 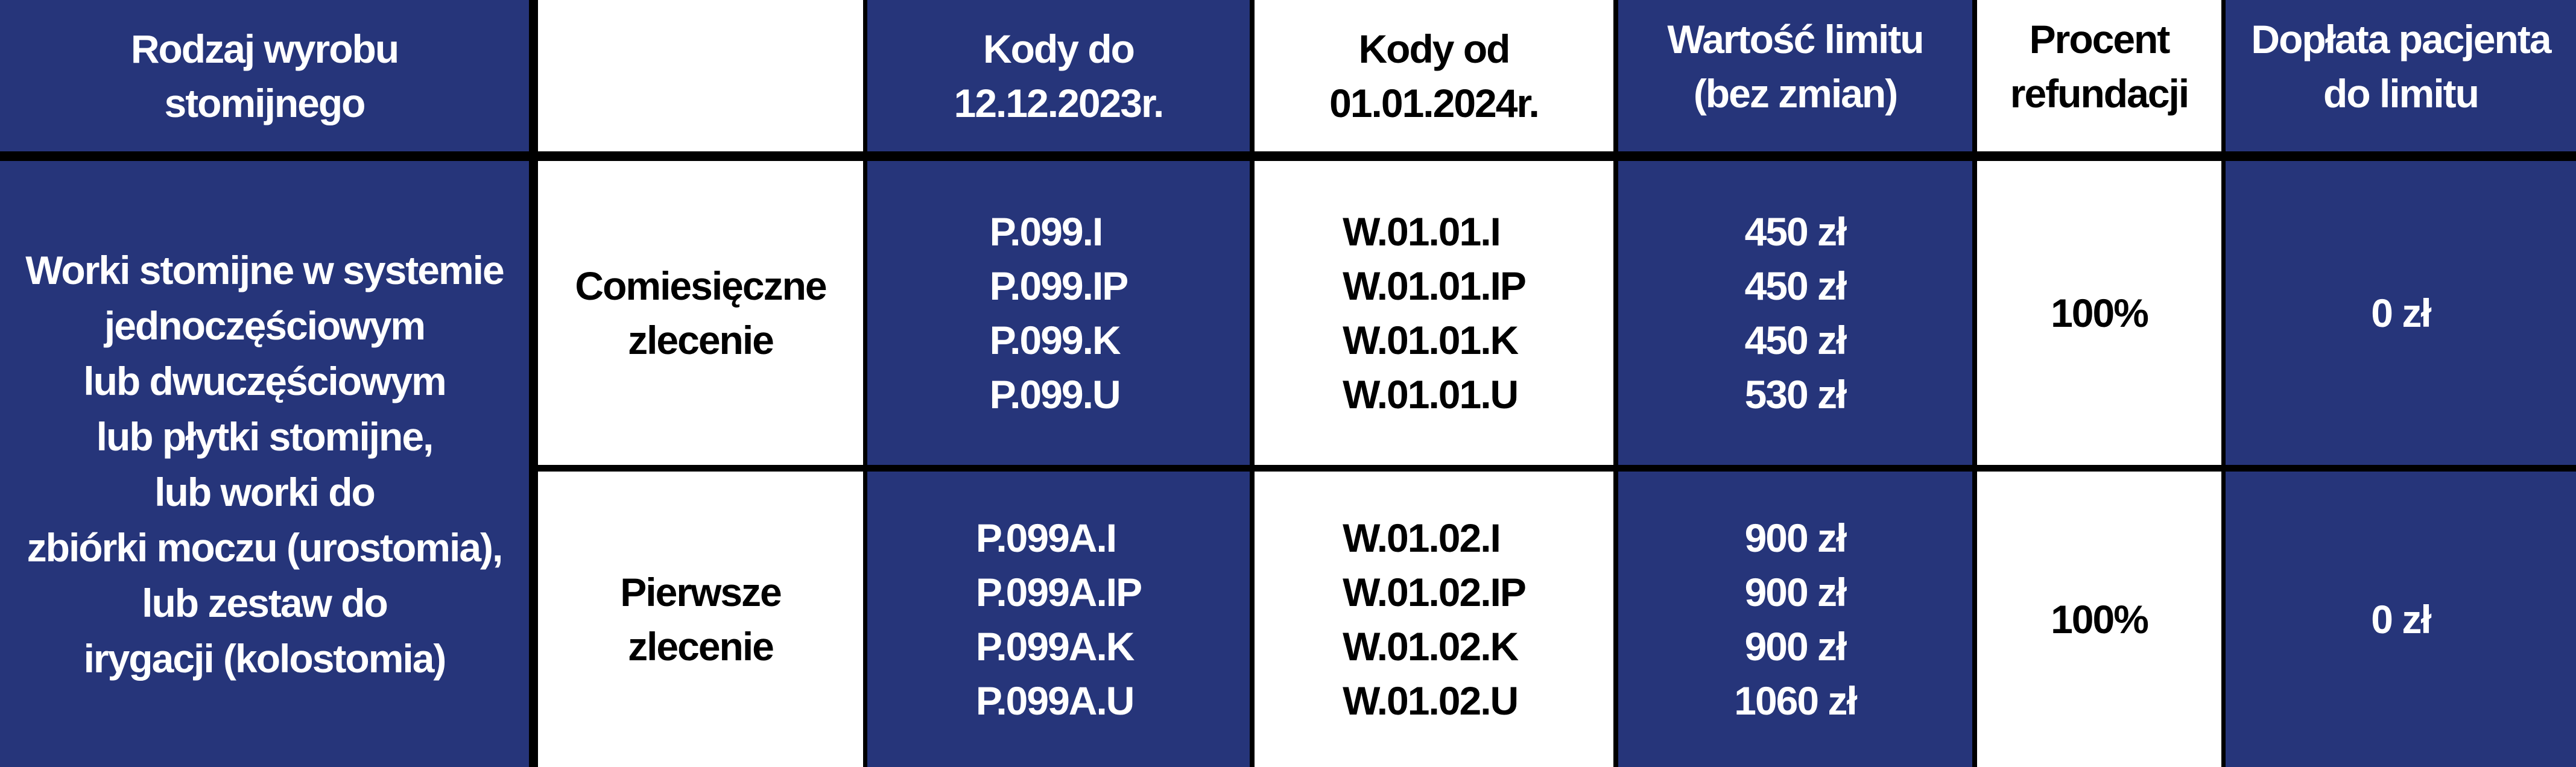 What do you see at coordinates (264, 269) in the screenshot?
I see `description-line: Worki stomijne w systemie` at bounding box center [264, 269].